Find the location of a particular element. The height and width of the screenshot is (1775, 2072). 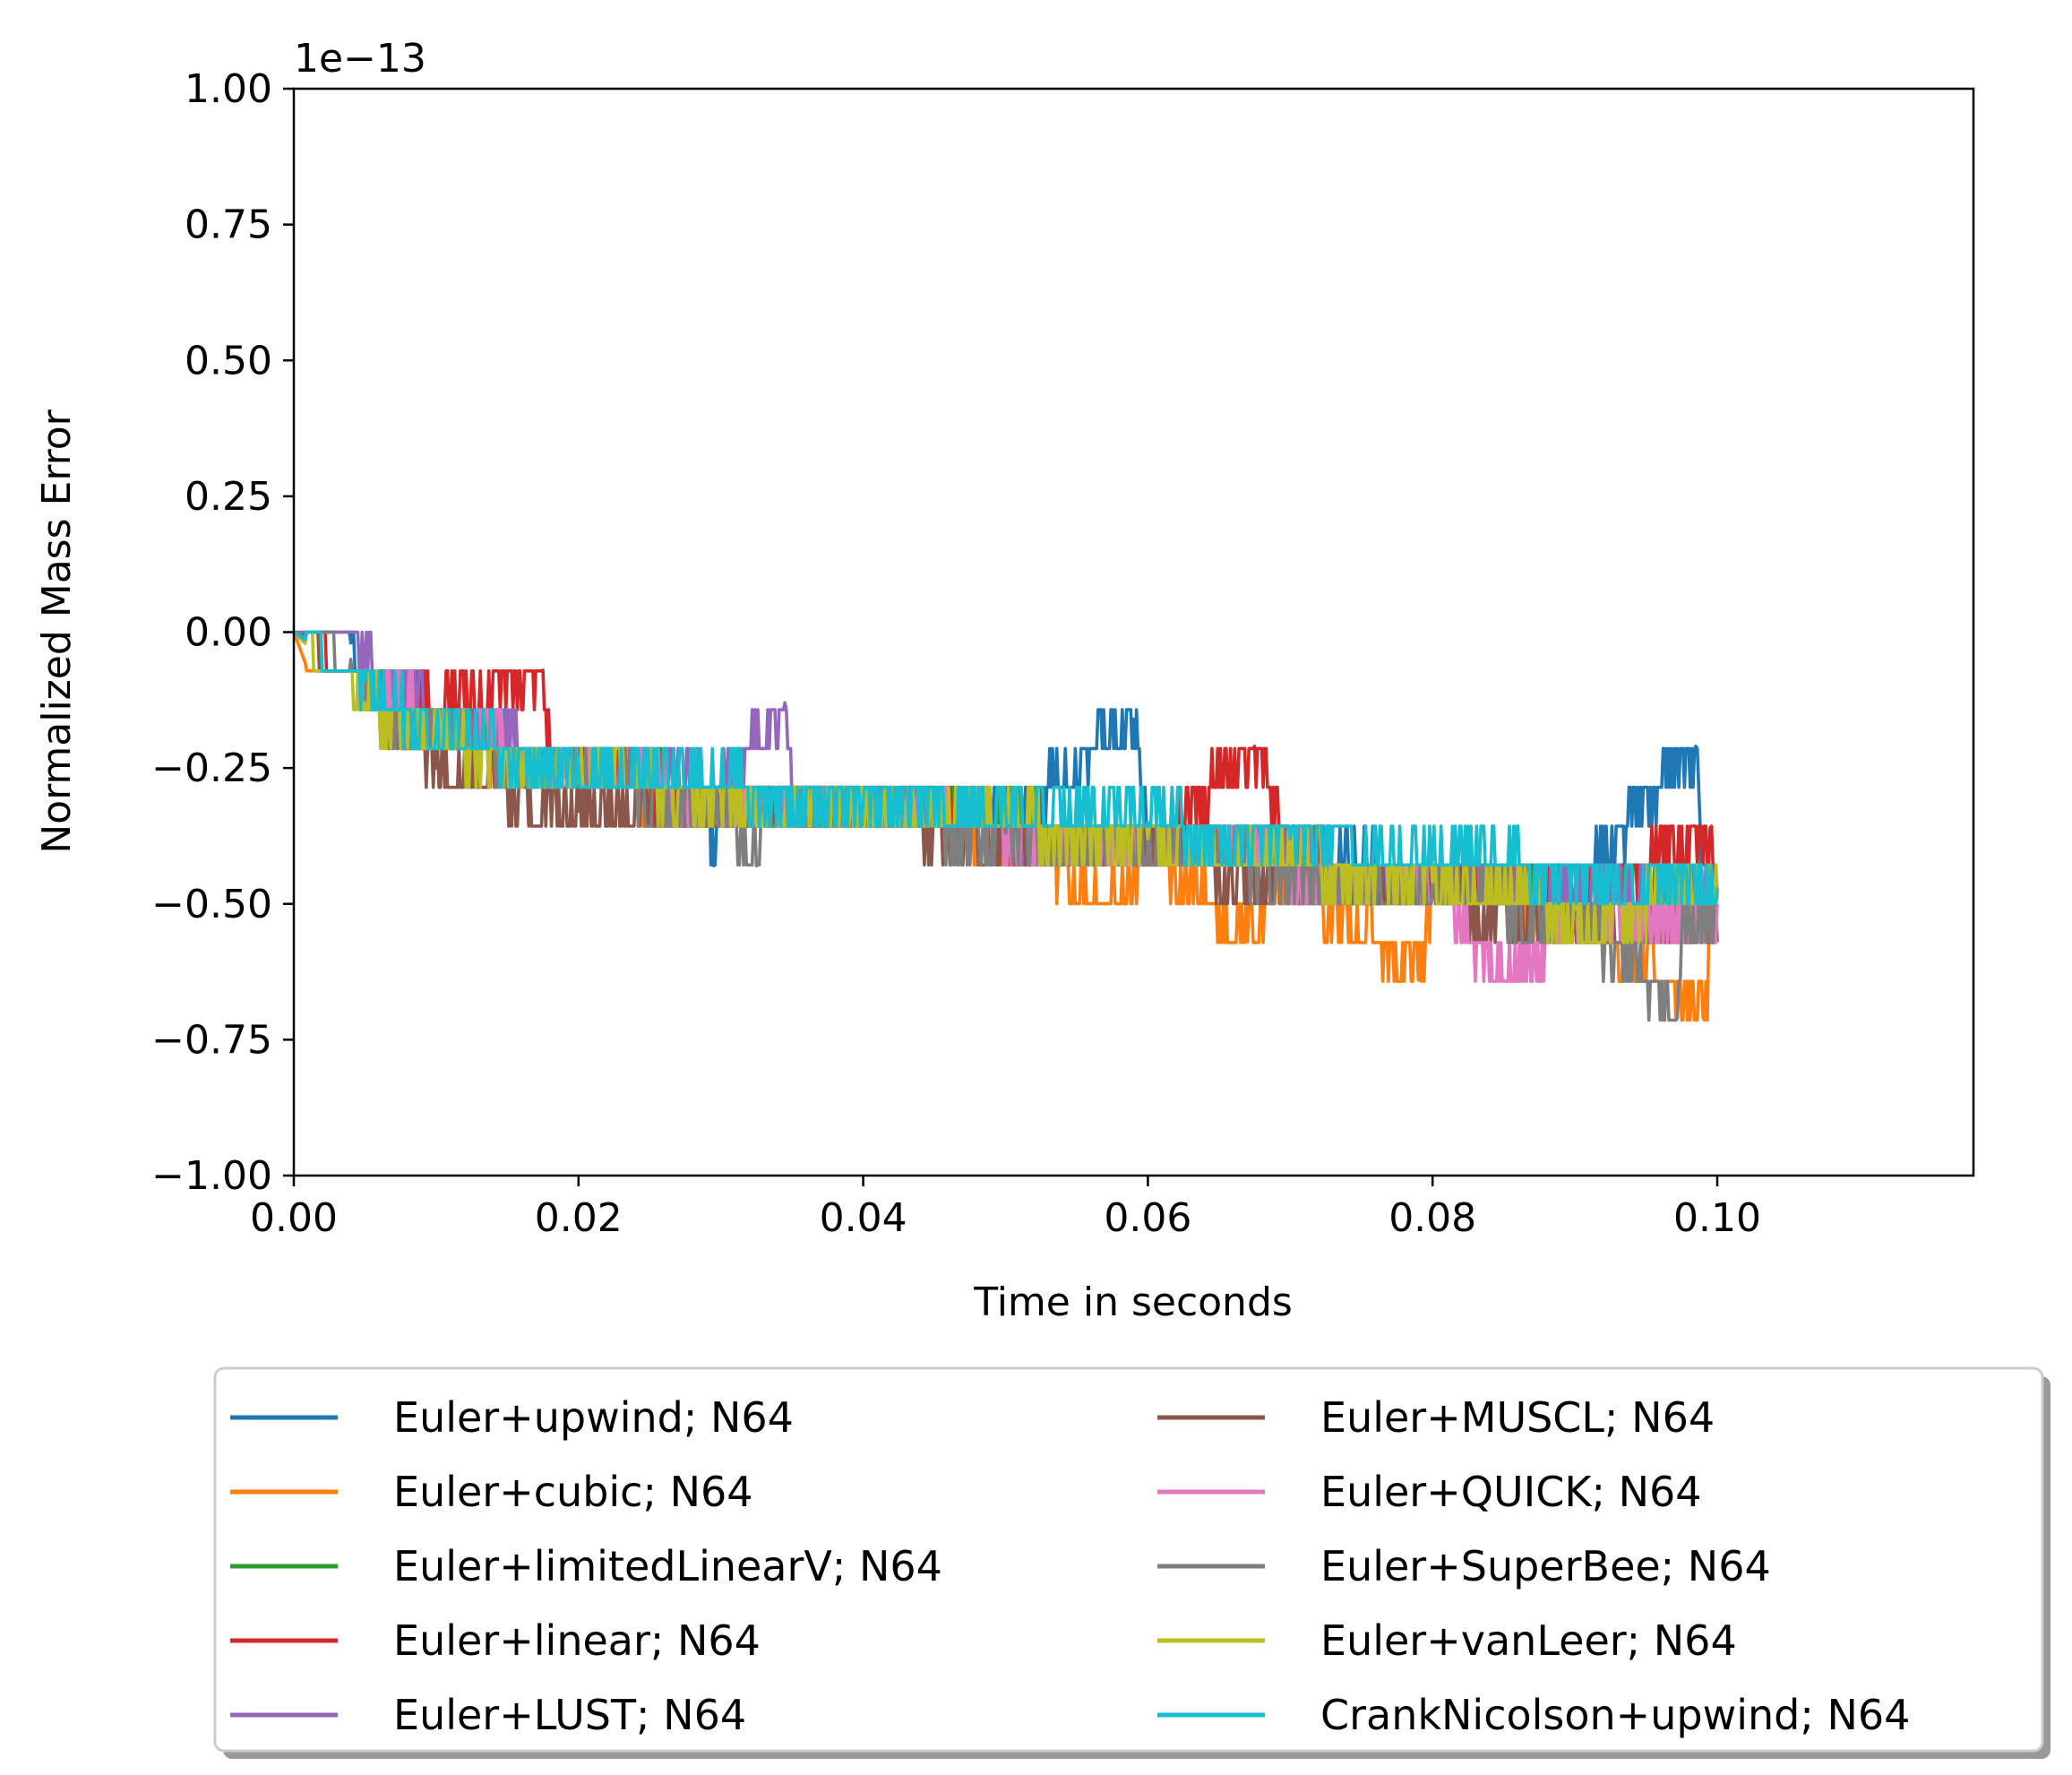

y-tick-label-1: 0.75 is located at coordinates (229, 225).